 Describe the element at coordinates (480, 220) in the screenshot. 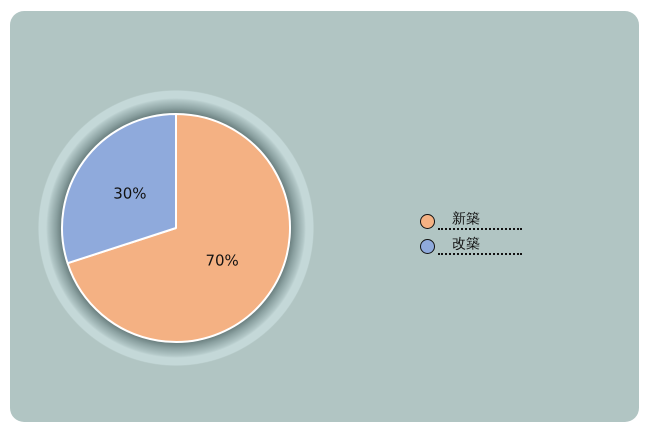

I see `legend-label: 新築` at that location.